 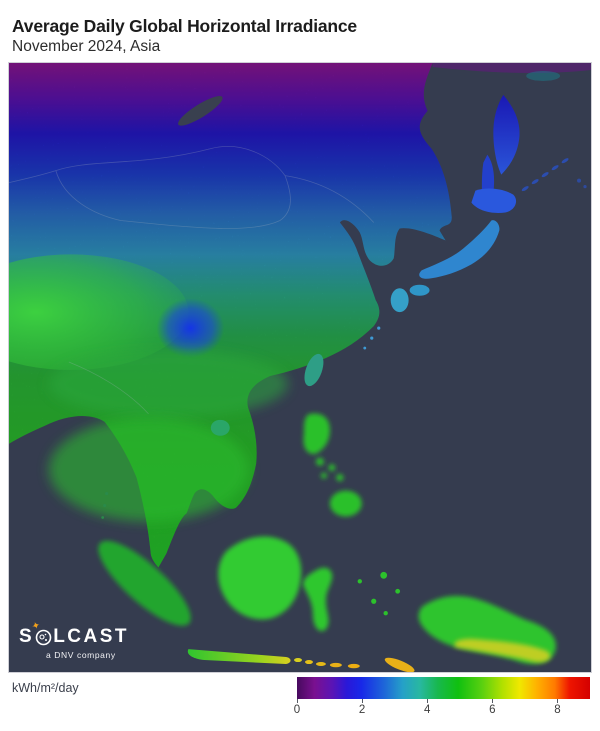 I want to click on region-timor, so click(x=399, y=664).